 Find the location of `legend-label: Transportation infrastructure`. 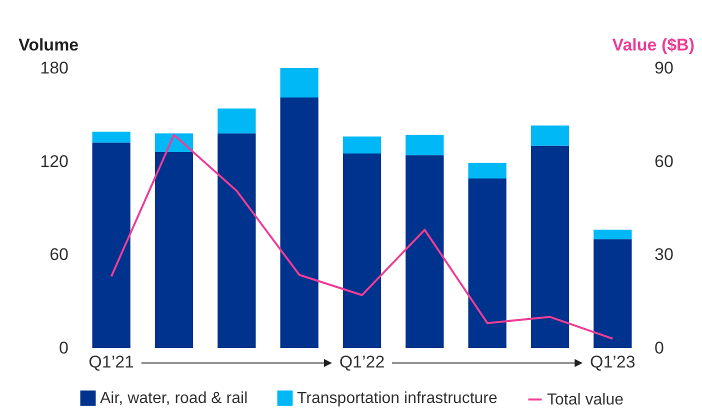

legend-label: Transportation infrastructure is located at coordinates (397, 399).